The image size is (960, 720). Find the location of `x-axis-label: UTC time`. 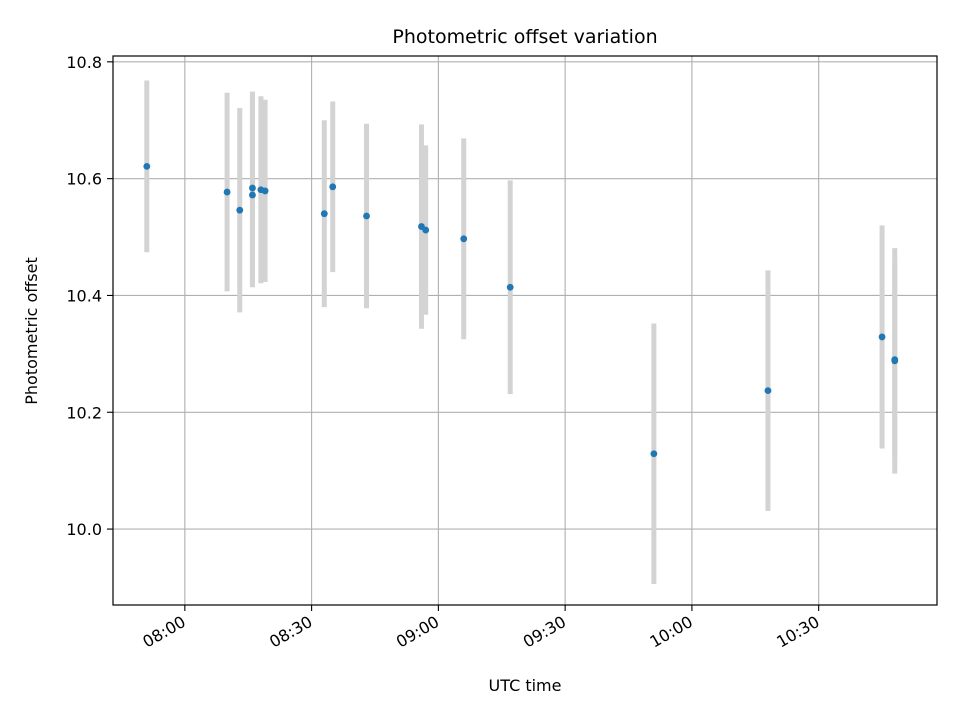

x-axis-label: UTC time is located at coordinates (525, 685).